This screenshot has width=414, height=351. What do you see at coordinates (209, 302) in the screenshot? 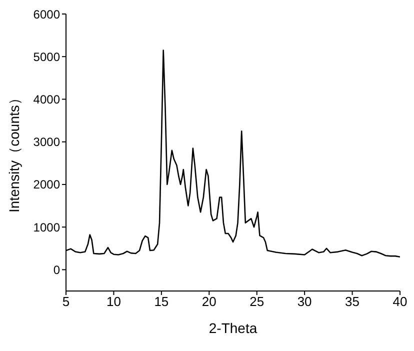
I see `x-tick-label: 20` at bounding box center [209, 302].